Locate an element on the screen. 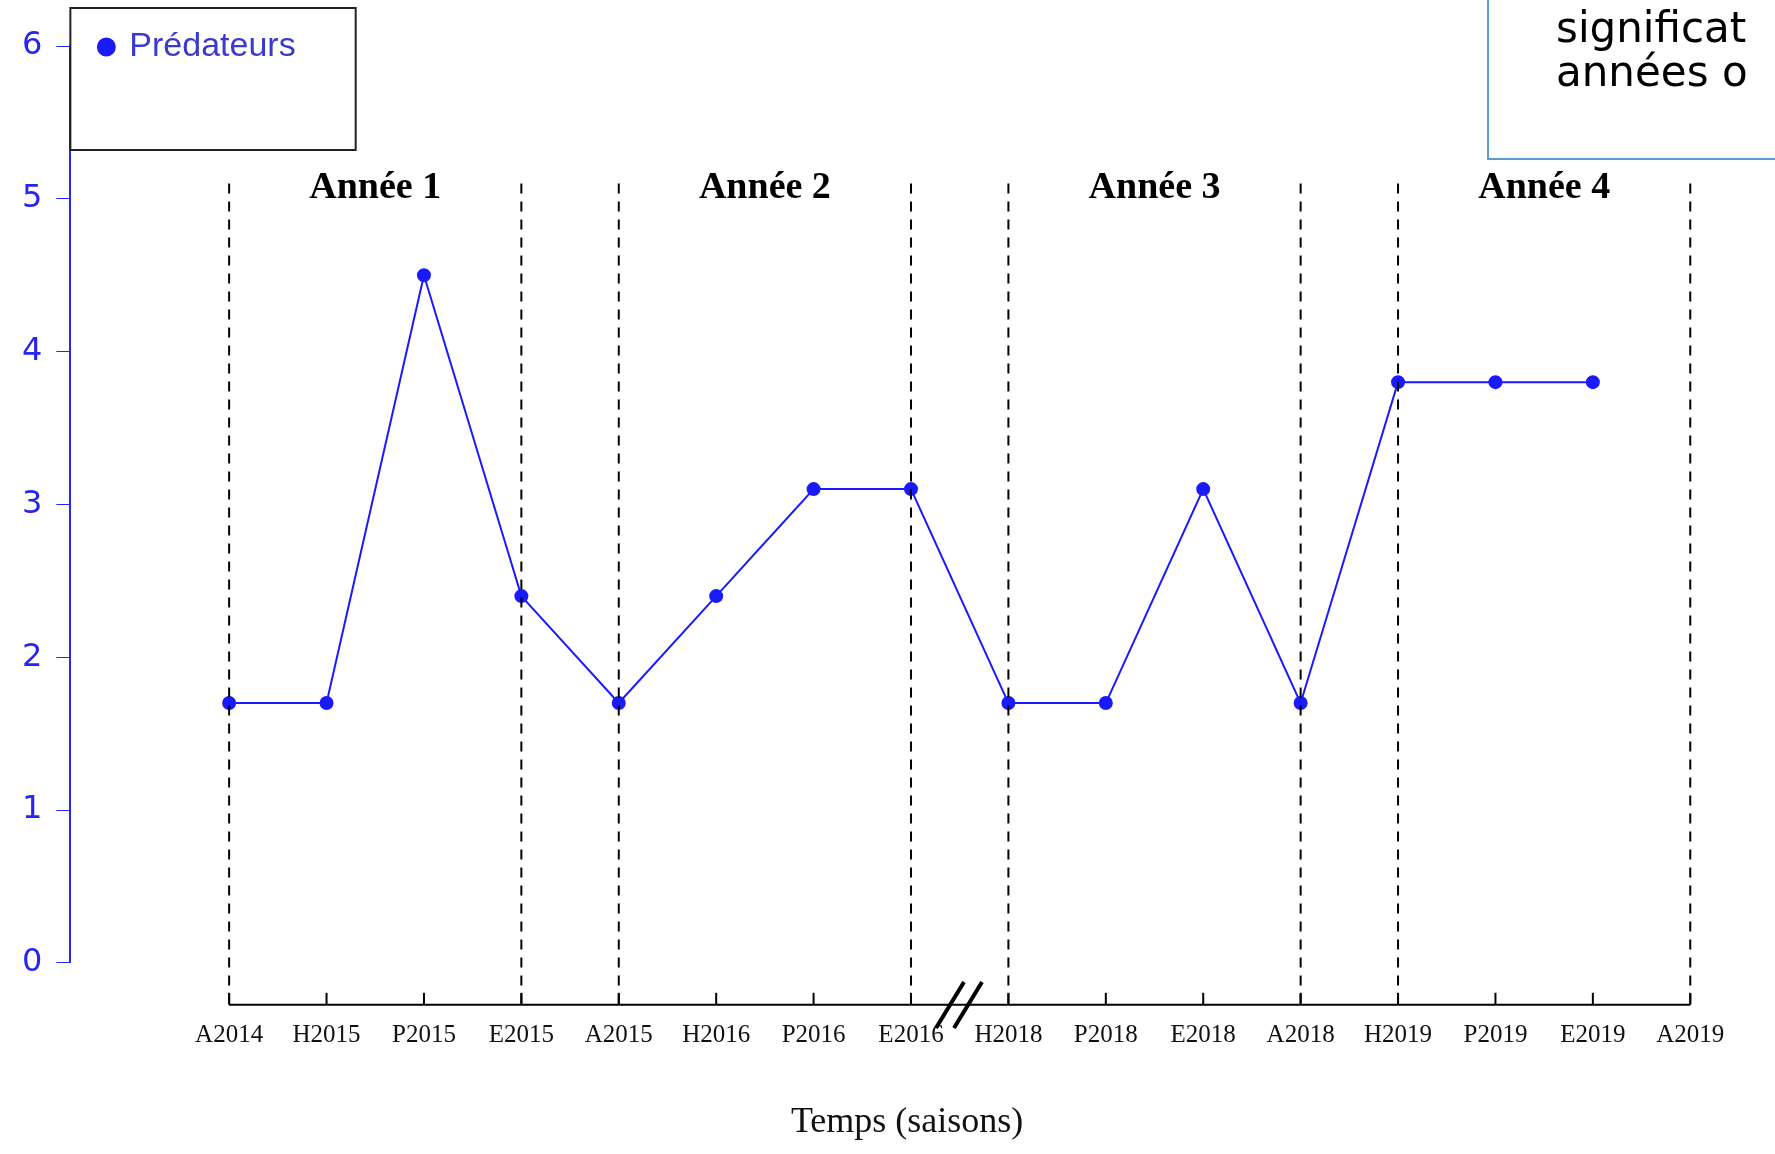  x-tick-label: P2016 is located at coordinates (813, 1034).